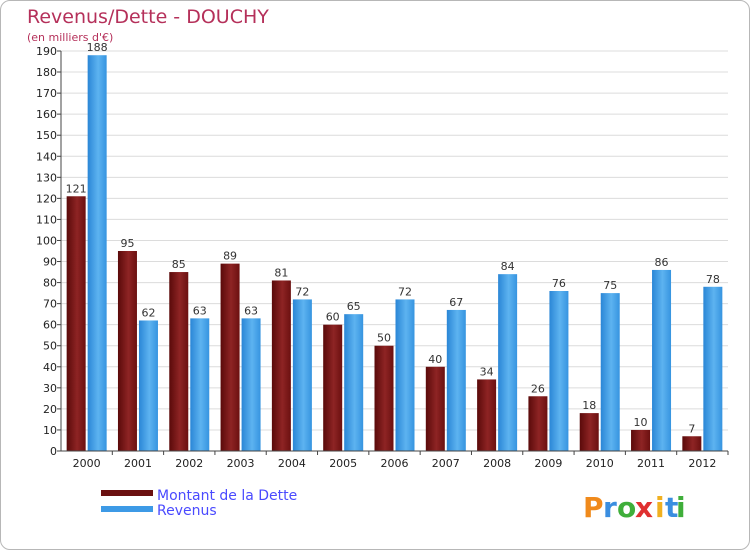 This screenshot has width=750, height=550. I want to click on y-tick-label: 120, so click(46, 198).